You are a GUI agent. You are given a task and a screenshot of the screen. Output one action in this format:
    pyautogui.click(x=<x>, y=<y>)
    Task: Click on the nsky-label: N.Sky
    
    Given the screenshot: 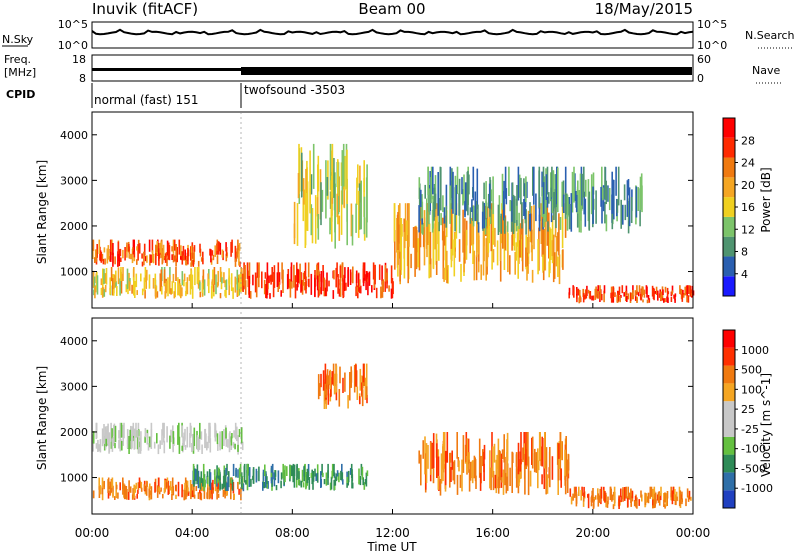 What is the action you would take?
    pyautogui.click(x=18, y=39)
    